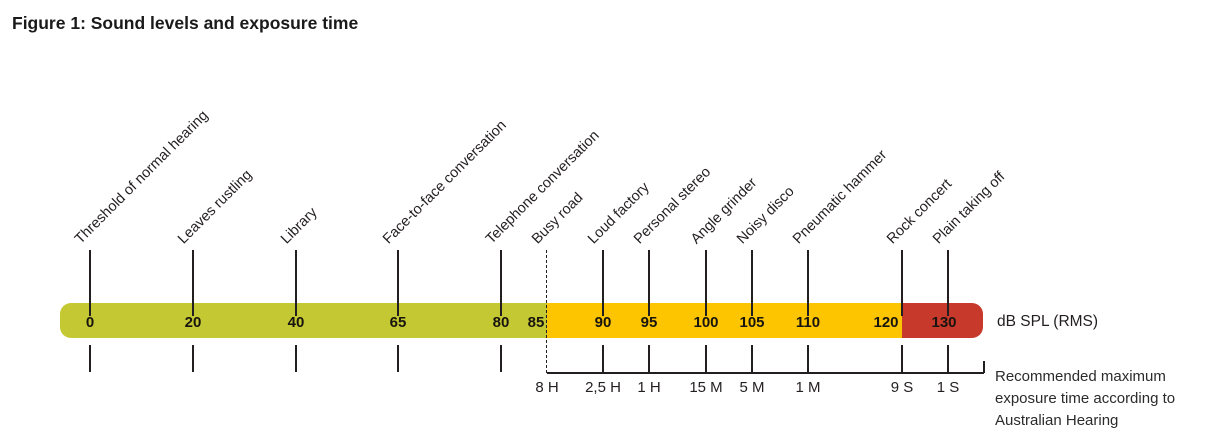 This screenshot has height=440, width=1207. I want to click on db-value-90: 90, so click(603, 322).